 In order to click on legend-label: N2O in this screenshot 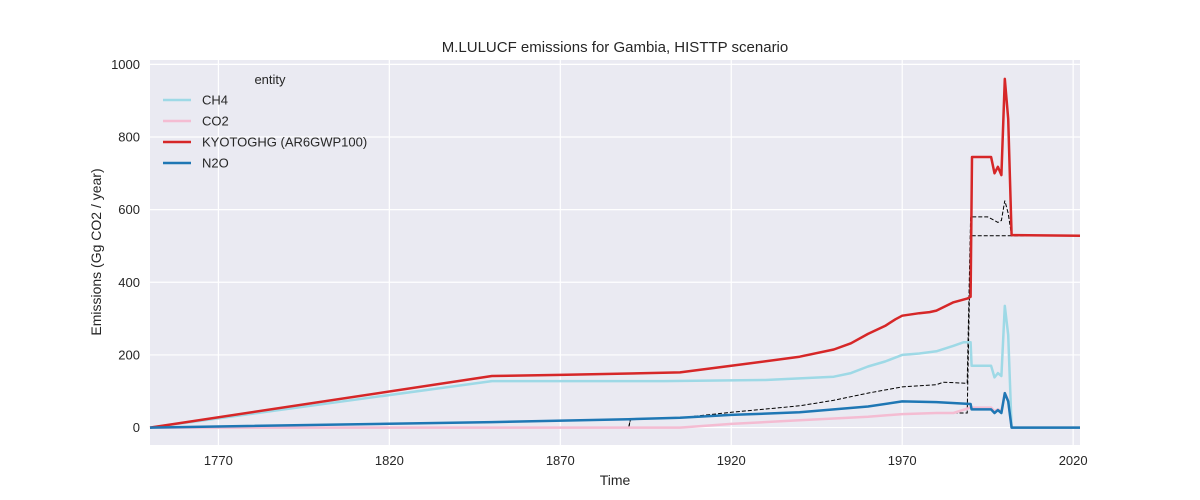, I will do `click(215, 163)`.